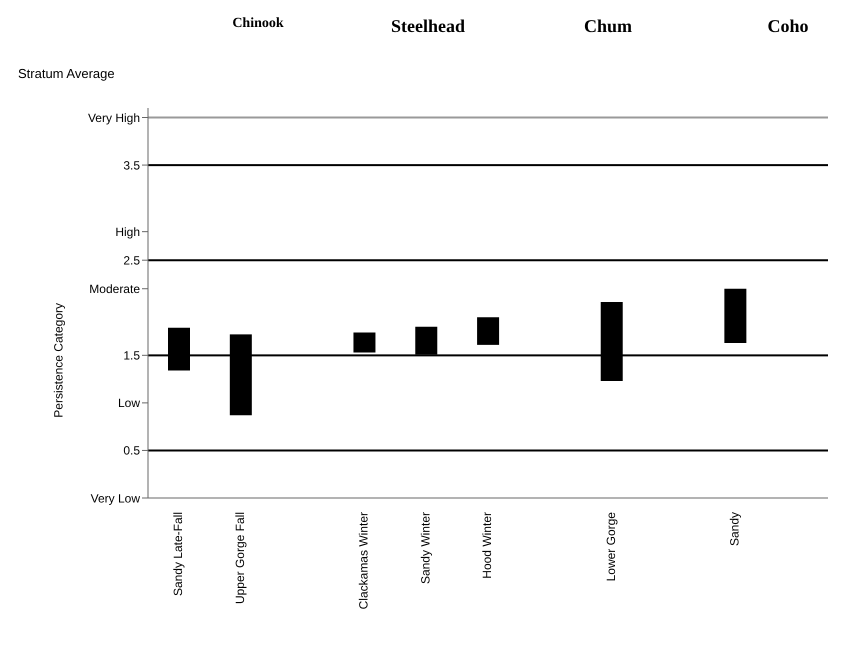  Describe the element at coordinates (258, 24) in the screenshot. I see `text: Chinook` at that location.